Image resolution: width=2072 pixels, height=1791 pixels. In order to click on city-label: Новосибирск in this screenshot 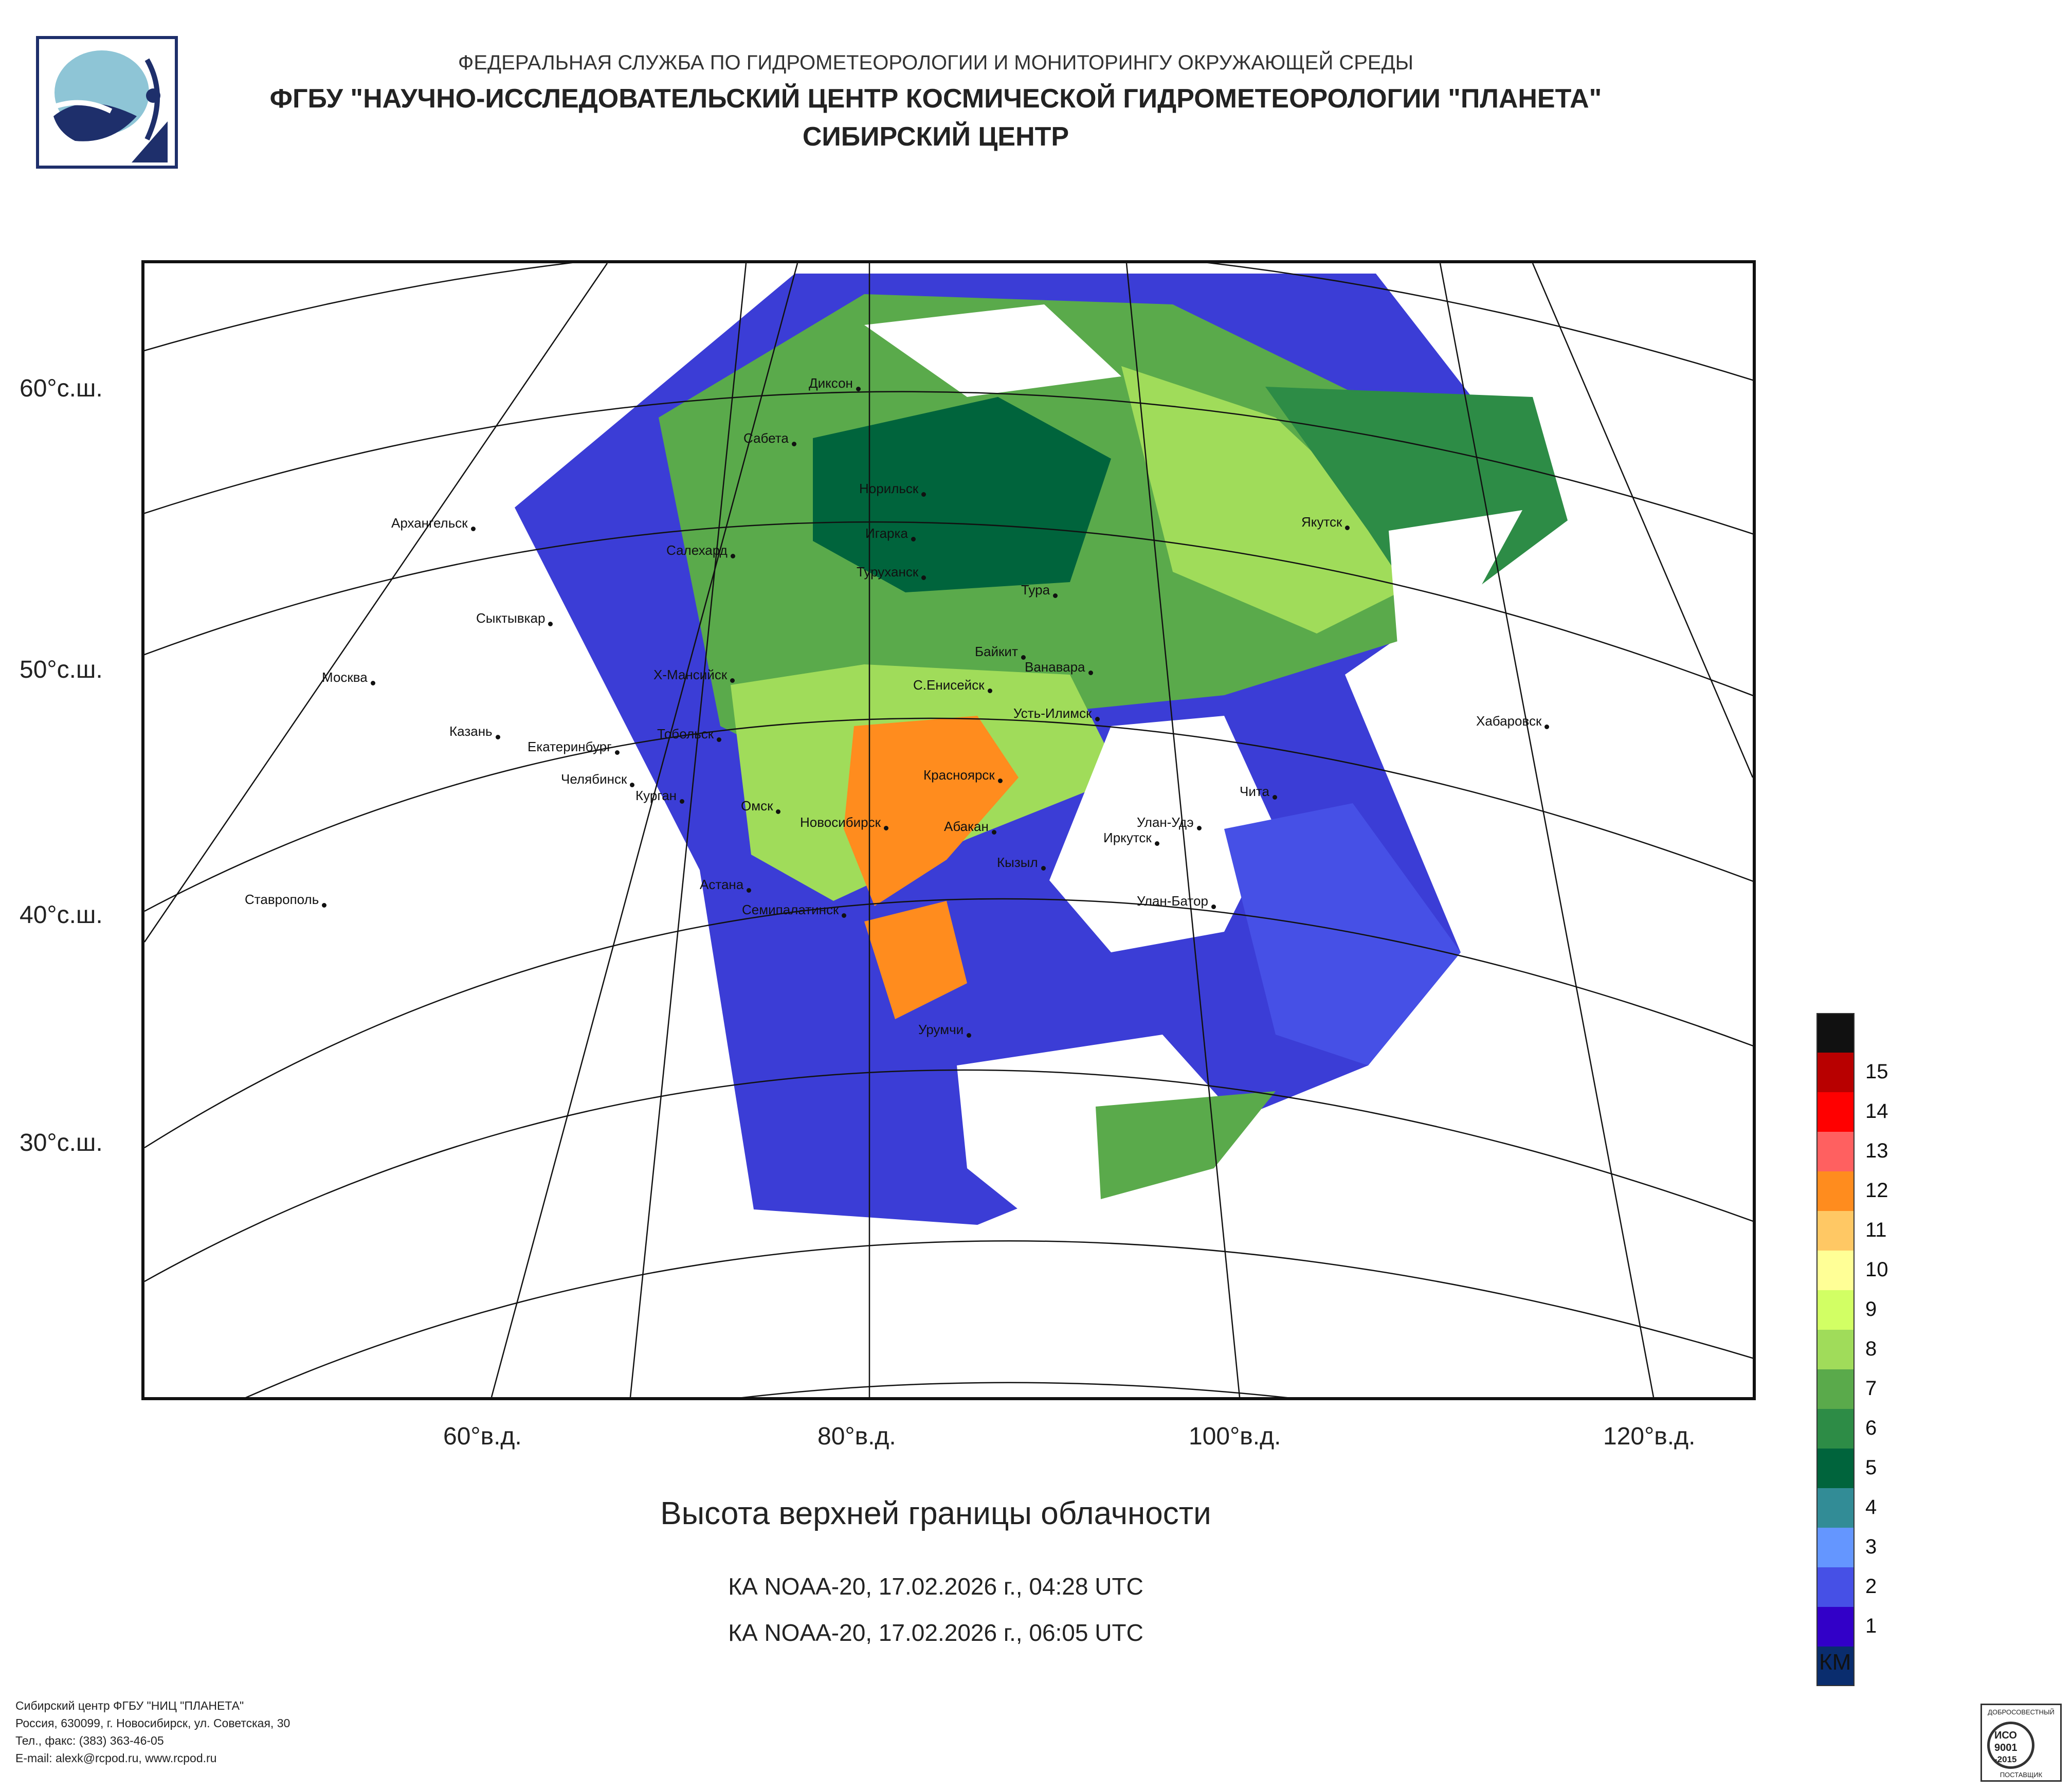, I will do `click(840, 822)`.